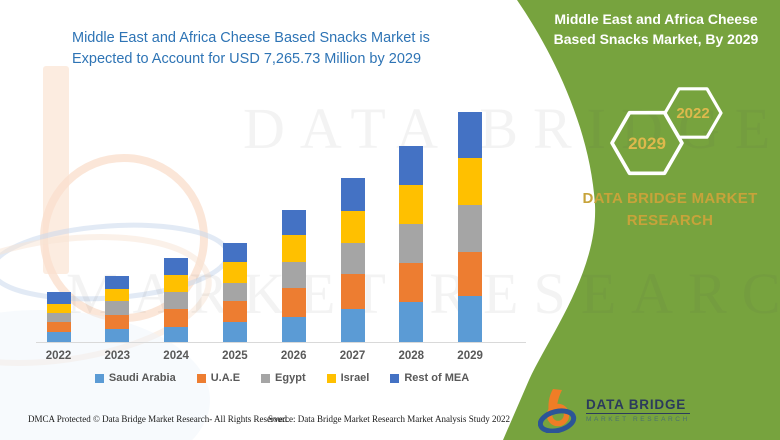 Image resolution: width=780 pixels, height=440 pixels. What do you see at coordinates (470, 319) in the screenshot?
I see `bar-segment-saudi-arabia-2029` at bounding box center [470, 319].